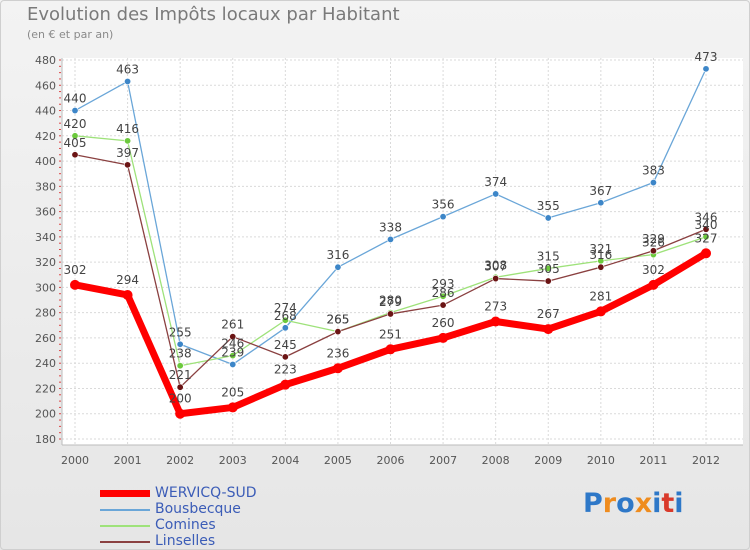  Describe the element at coordinates (679, 503) in the screenshot. I see `logo-letter: i` at that location.